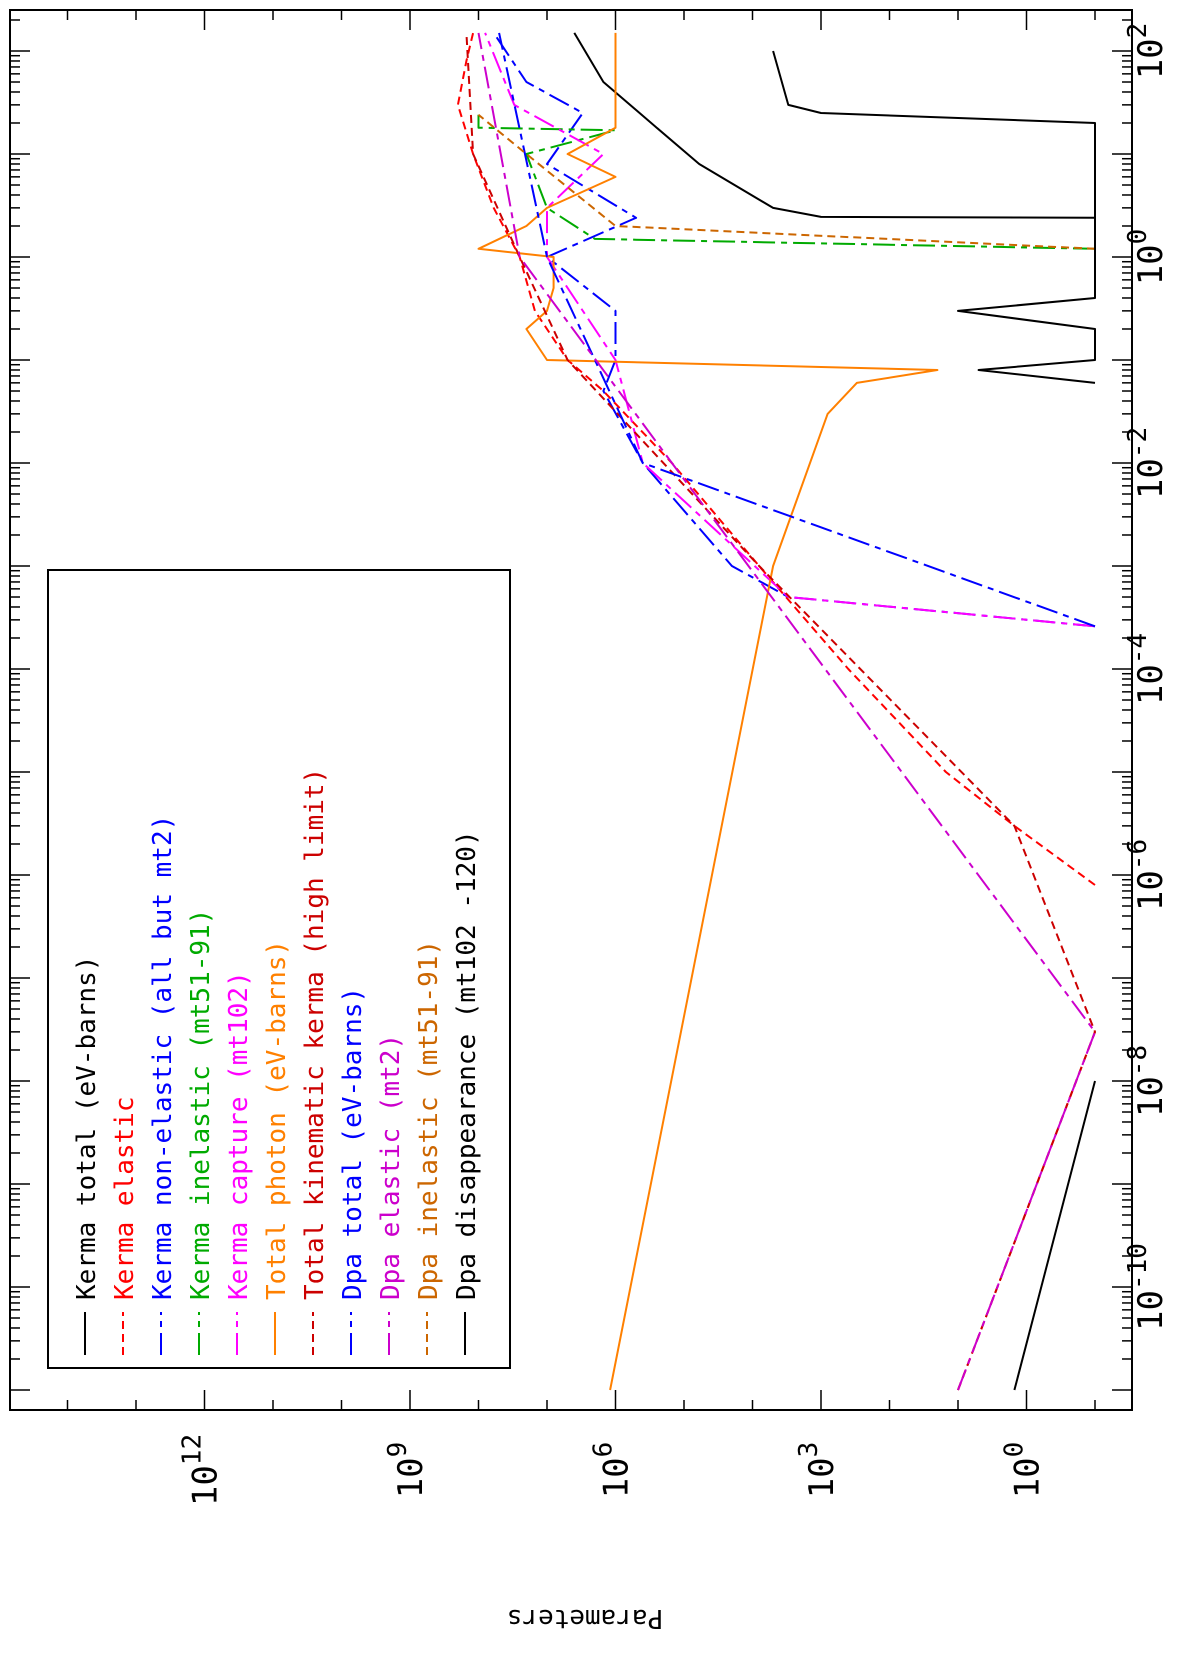  I want to click on y-tick-label: 10⁹, so click(407, 1470).